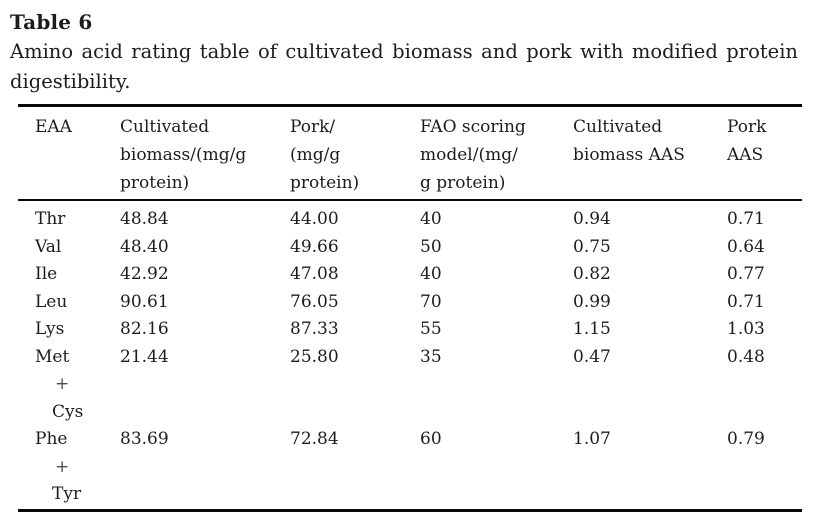  What do you see at coordinates (46, 274) in the screenshot?
I see `eaa-label: Ile` at bounding box center [46, 274].